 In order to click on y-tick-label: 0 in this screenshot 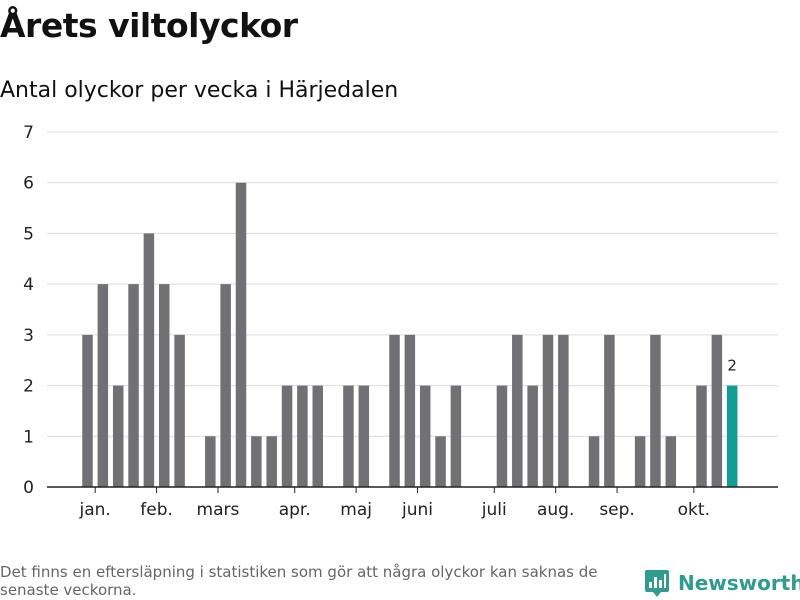, I will do `click(28, 488)`.